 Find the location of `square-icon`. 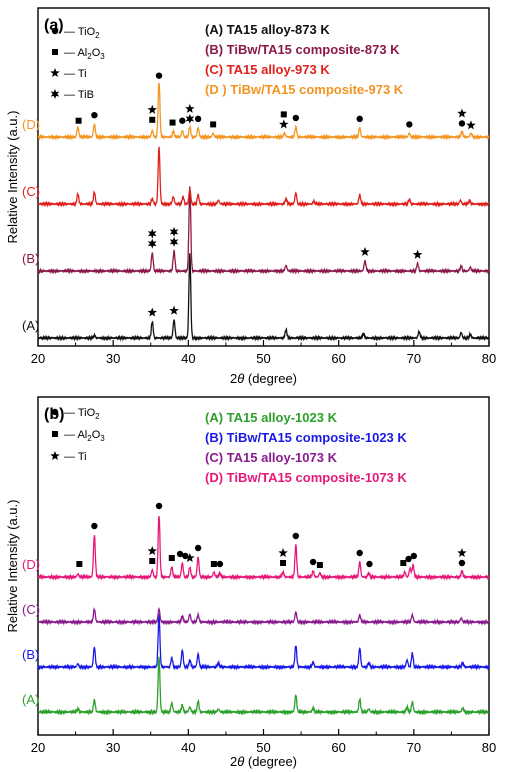

square-icon is located at coordinates (55, 434).